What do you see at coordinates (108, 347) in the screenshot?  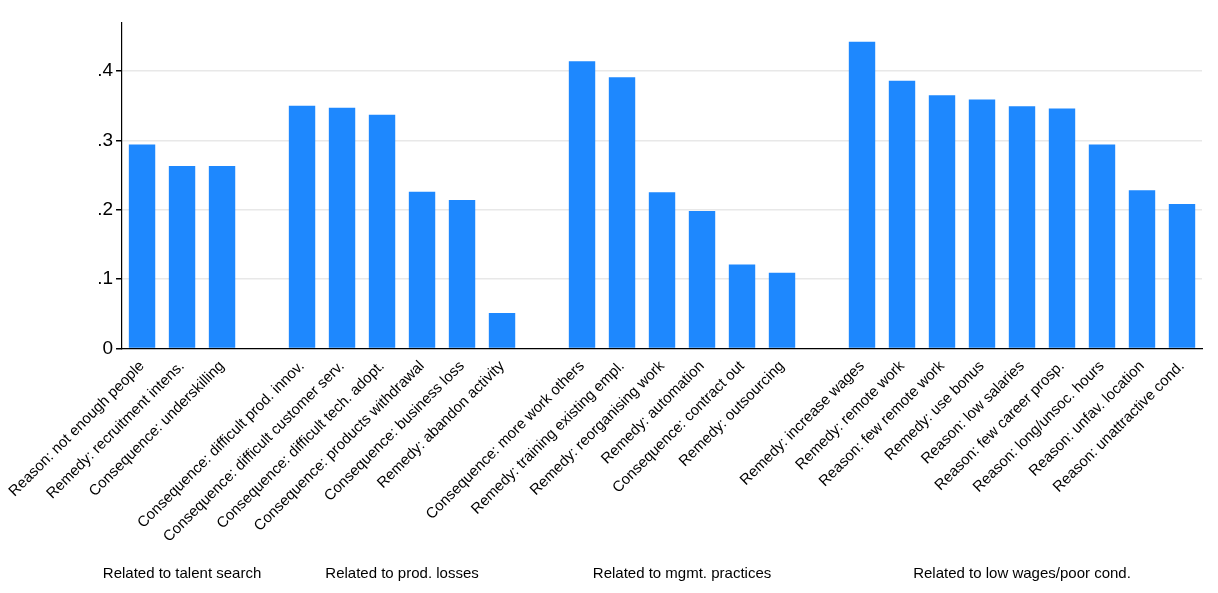 I see `y-tick-label: 0` at bounding box center [108, 347].